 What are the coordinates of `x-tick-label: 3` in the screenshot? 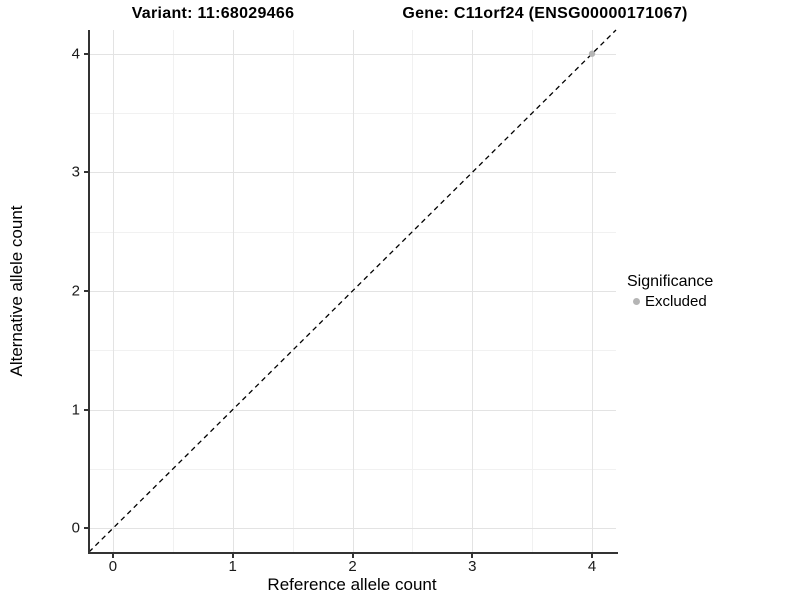 It's located at (472, 566).